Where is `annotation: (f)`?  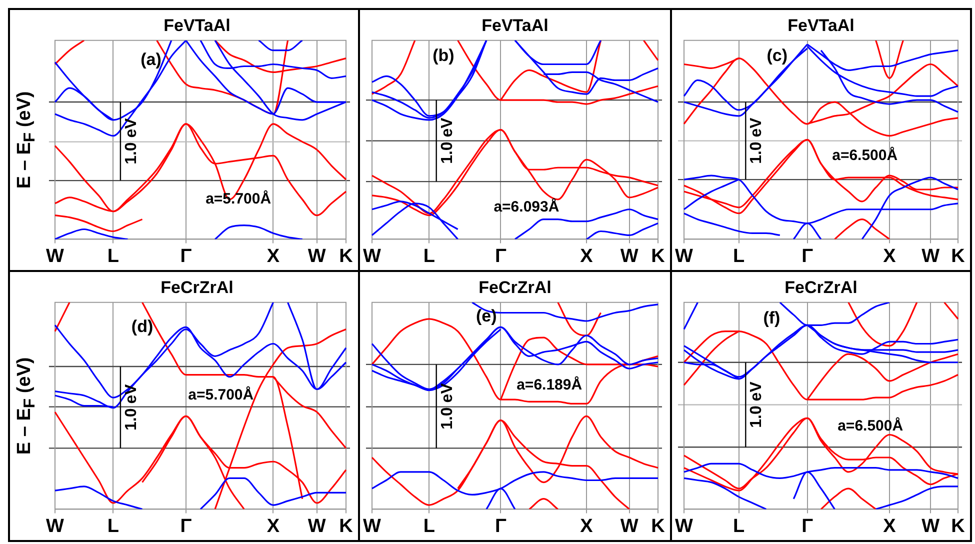
annotation: (f) is located at coordinates (771, 318).